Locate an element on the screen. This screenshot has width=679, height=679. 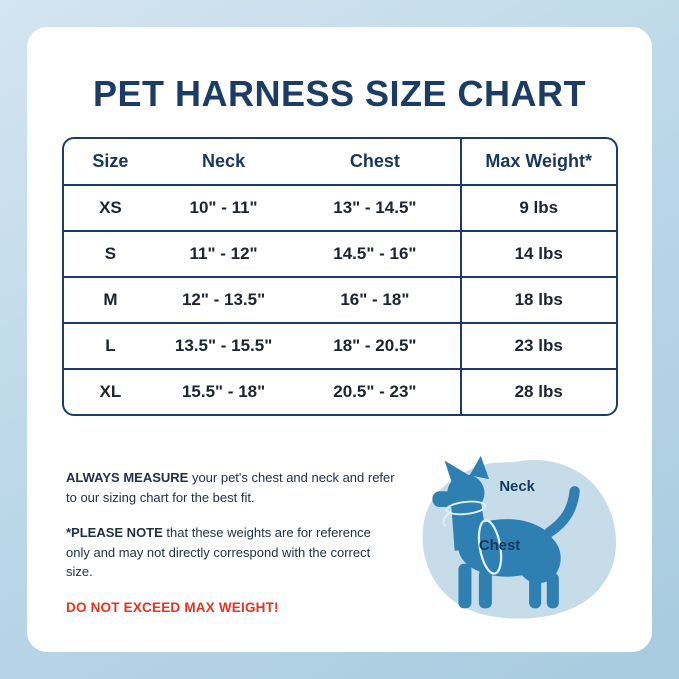
neck-label: Neck is located at coordinates (517, 487).